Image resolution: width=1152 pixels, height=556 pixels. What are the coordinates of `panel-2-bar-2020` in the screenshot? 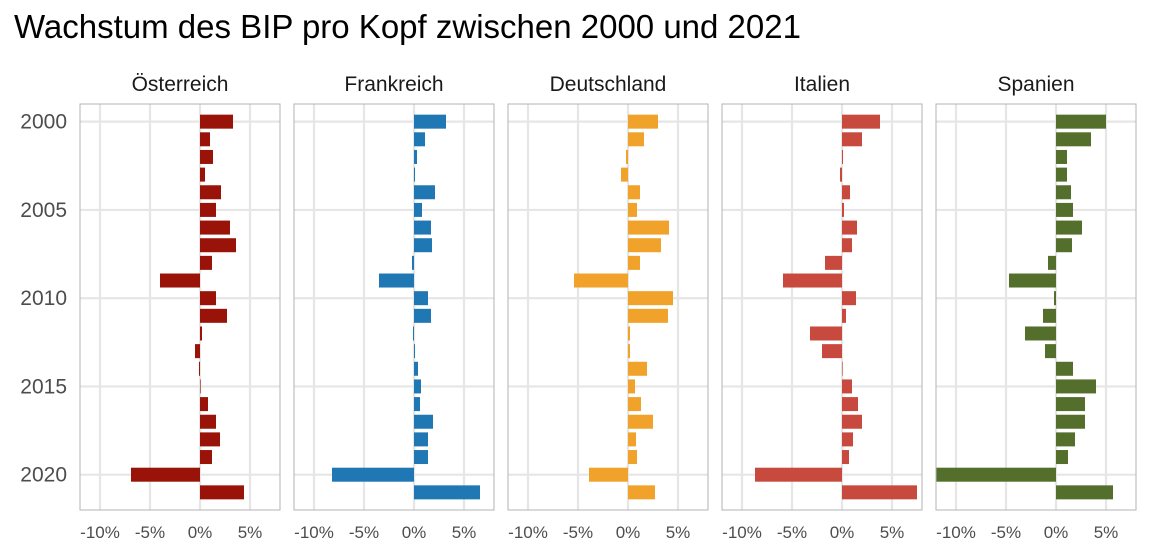 It's located at (608, 475).